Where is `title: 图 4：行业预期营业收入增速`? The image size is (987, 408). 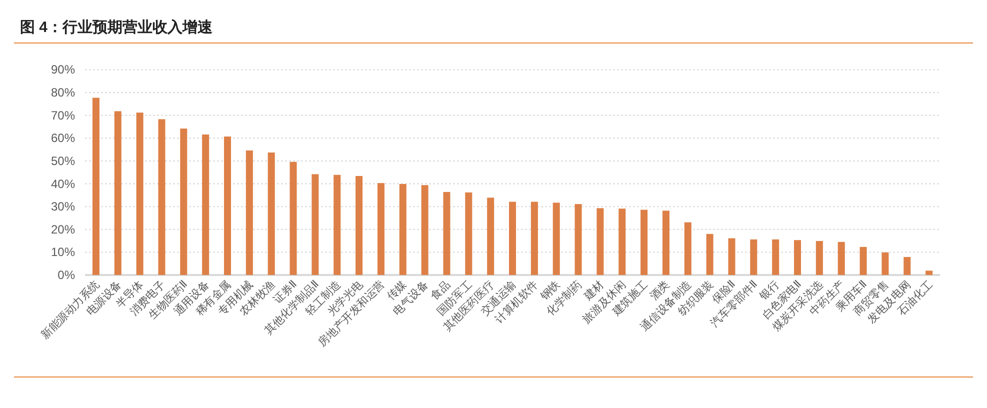 title: 图 4：行业预期营业收入增速 is located at coordinates (116, 27).